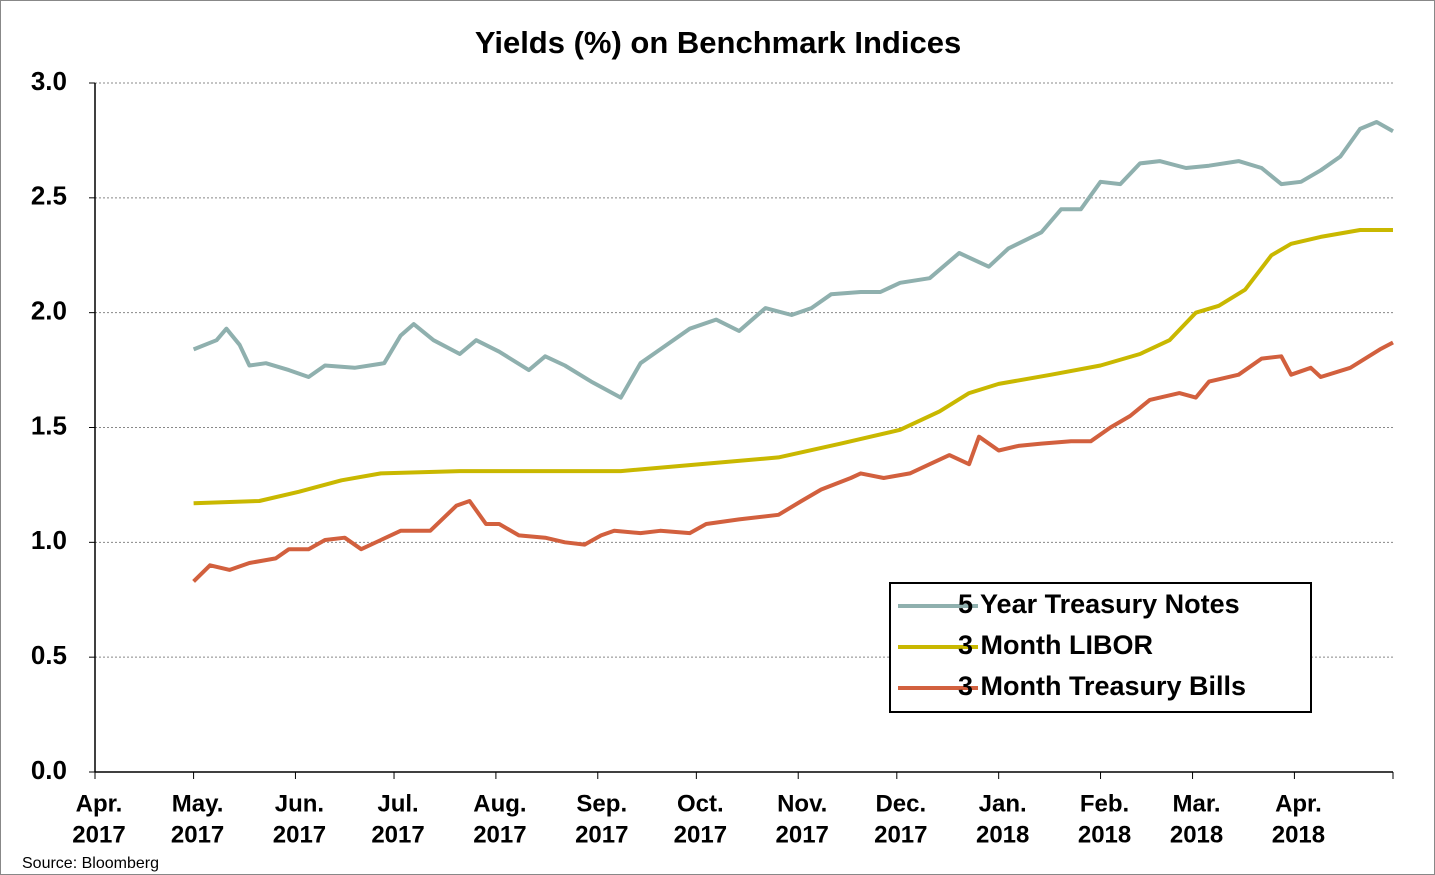  What do you see at coordinates (900, 803) in the screenshot?
I see `x-tick-label: Dec.` at bounding box center [900, 803].